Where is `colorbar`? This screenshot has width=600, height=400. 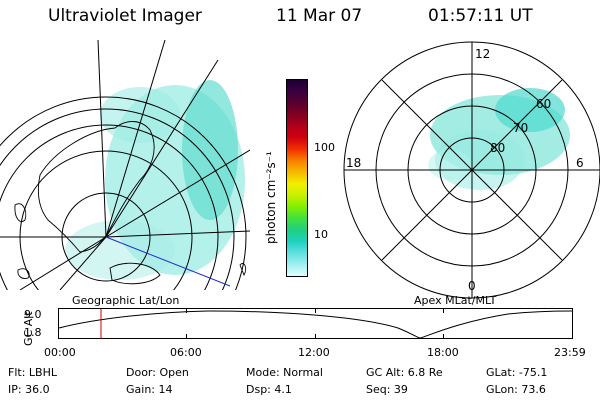
colorbar is located at coordinates (297, 178).